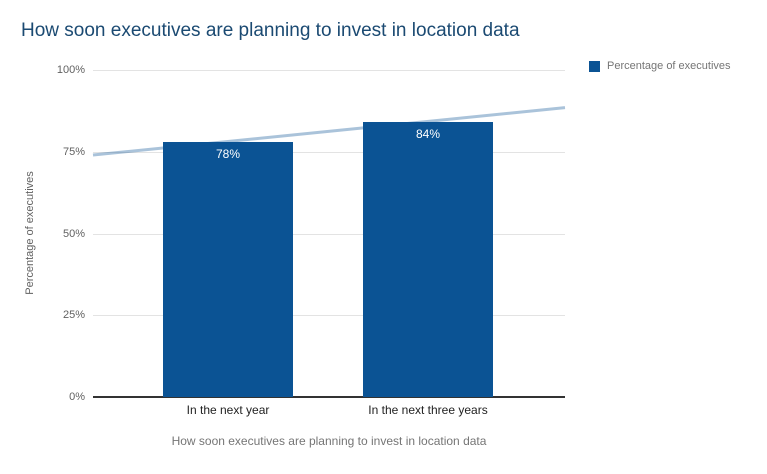 The width and height of the screenshot is (767, 474). Describe the element at coordinates (428, 134) in the screenshot. I see `bar-value-label: 84%` at that location.